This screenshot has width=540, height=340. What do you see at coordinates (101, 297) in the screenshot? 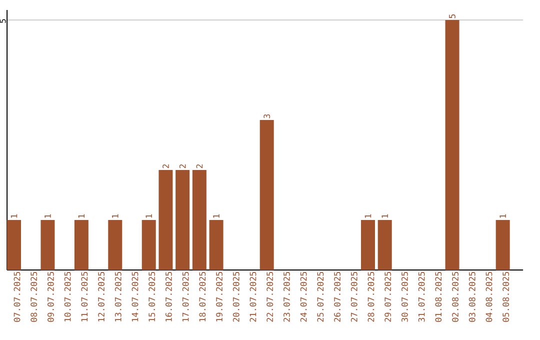
I see `x-tick-label: 12.07.2025` at bounding box center [101, 297].